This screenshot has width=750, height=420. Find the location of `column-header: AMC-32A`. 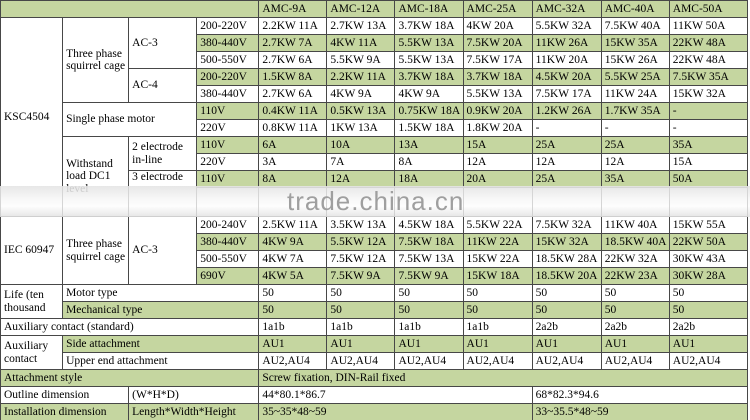

column-header: AMC-32A is located at coordinates (566, 9).